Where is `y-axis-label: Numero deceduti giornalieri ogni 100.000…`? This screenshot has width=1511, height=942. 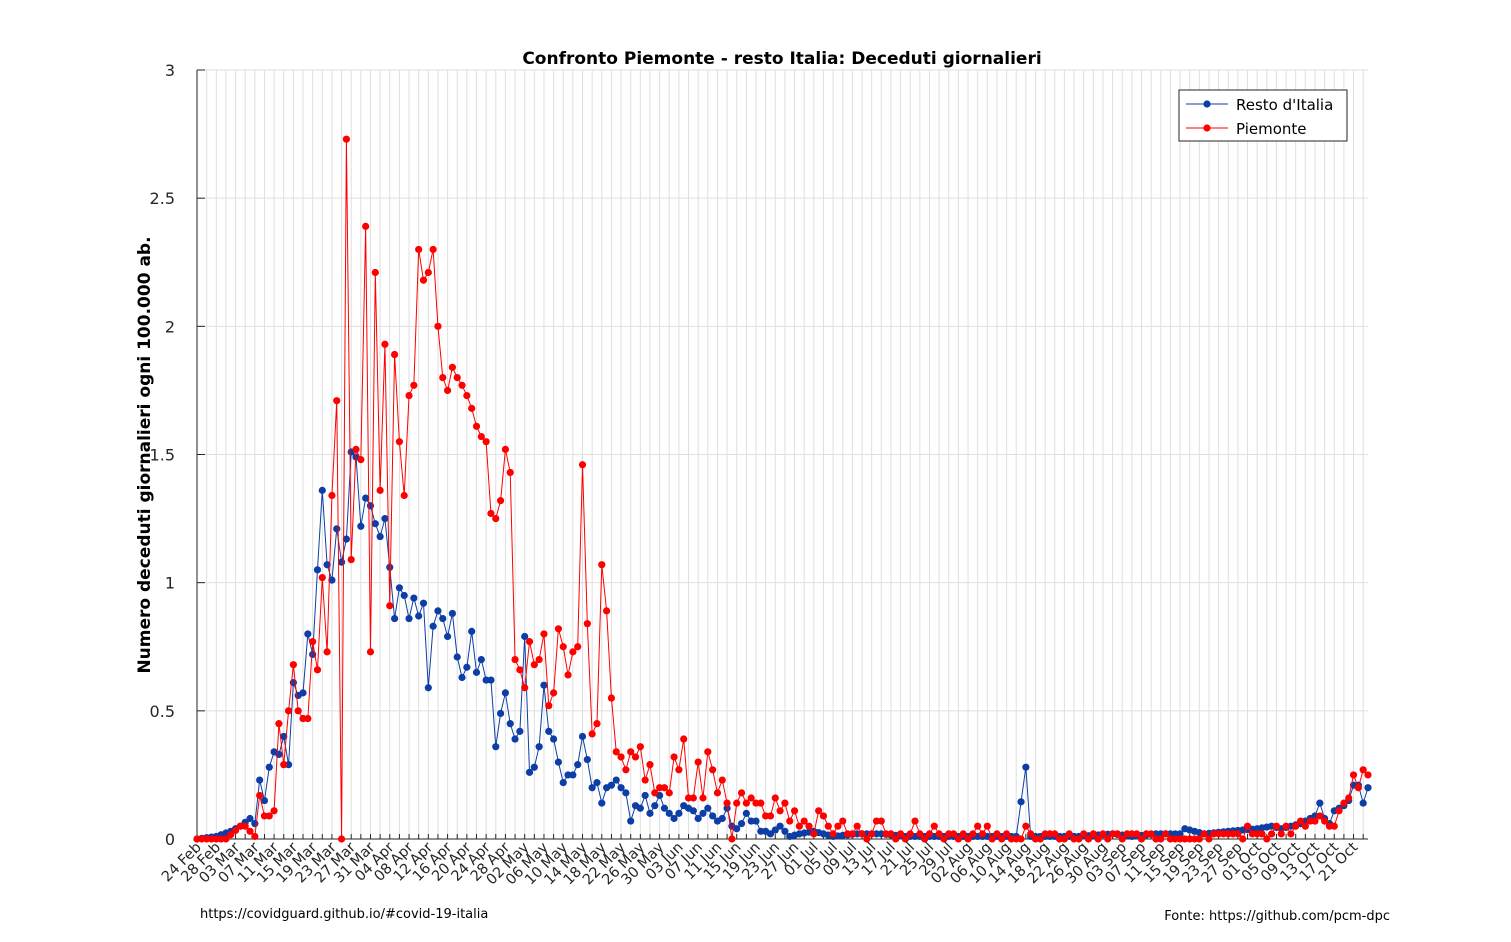 y-axis-label: Numero deceduti giornalieri ogni 100.000… is located at coordinates (145, 454).